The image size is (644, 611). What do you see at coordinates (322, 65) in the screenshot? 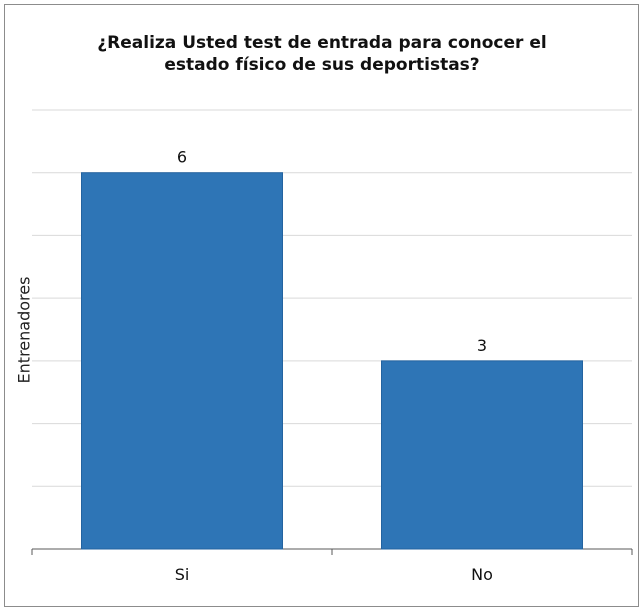
I see `chart-title-line-2: estado físico de sus deportistas?` at bounding box center [322, 65].